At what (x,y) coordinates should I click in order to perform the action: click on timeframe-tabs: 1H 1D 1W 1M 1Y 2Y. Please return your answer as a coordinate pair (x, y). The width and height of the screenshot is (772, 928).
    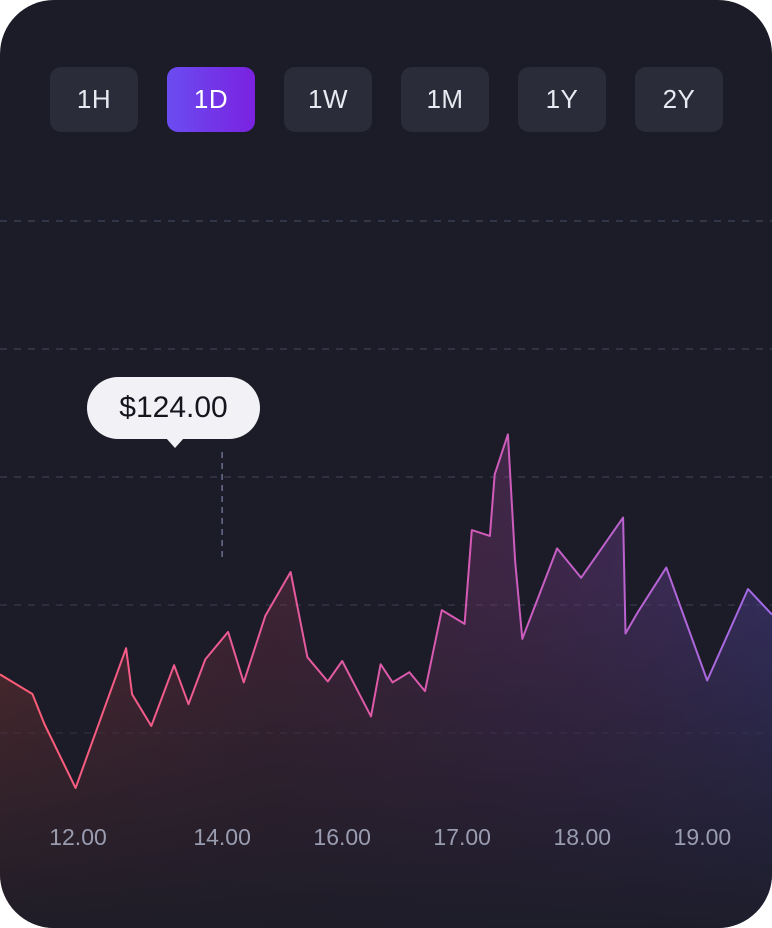
    Looking at the image, I should click on (387, 99).